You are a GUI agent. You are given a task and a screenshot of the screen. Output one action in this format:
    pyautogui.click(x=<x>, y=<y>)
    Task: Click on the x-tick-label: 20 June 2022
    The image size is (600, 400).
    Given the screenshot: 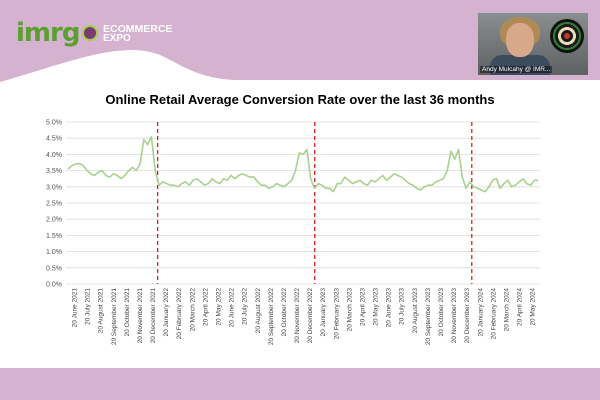 What is the action you would take?
    pyautogui.click(x=232, y=308)
    